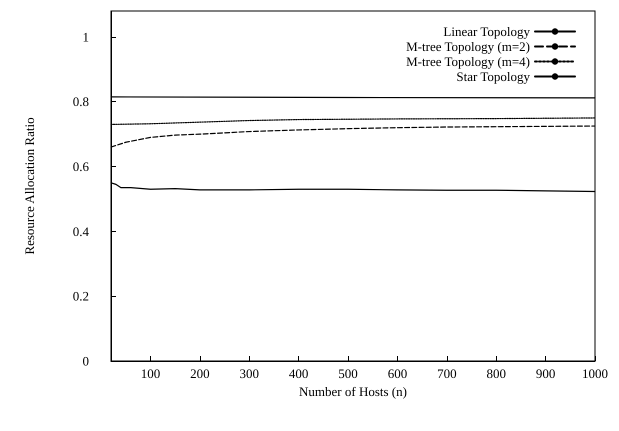 The height and width of the screenshot is (431, 619). Describe the element at coordinates (80, 296) in the screenshot. I see `y-tick-label: 0.2` at that location.